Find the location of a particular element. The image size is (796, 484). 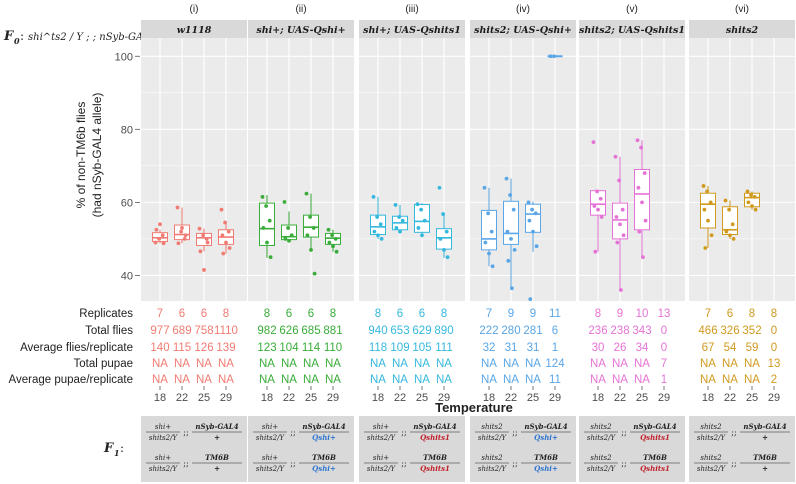

table-cell: 352 is located at coordinates (751, 331).